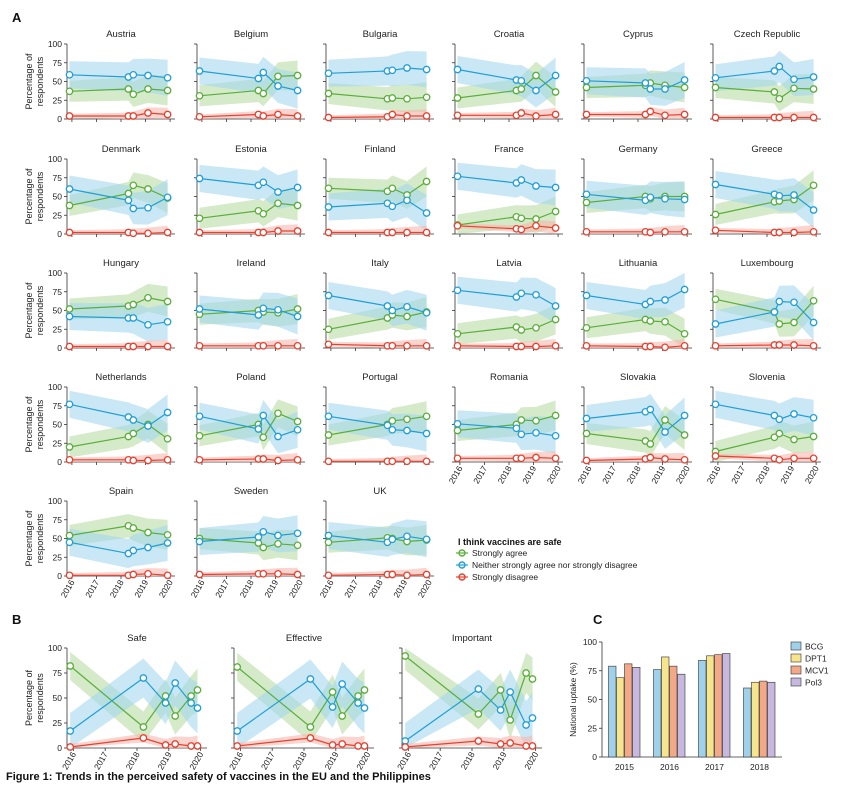  I want to click on x-tick-label: 2018, so click(117, 589).